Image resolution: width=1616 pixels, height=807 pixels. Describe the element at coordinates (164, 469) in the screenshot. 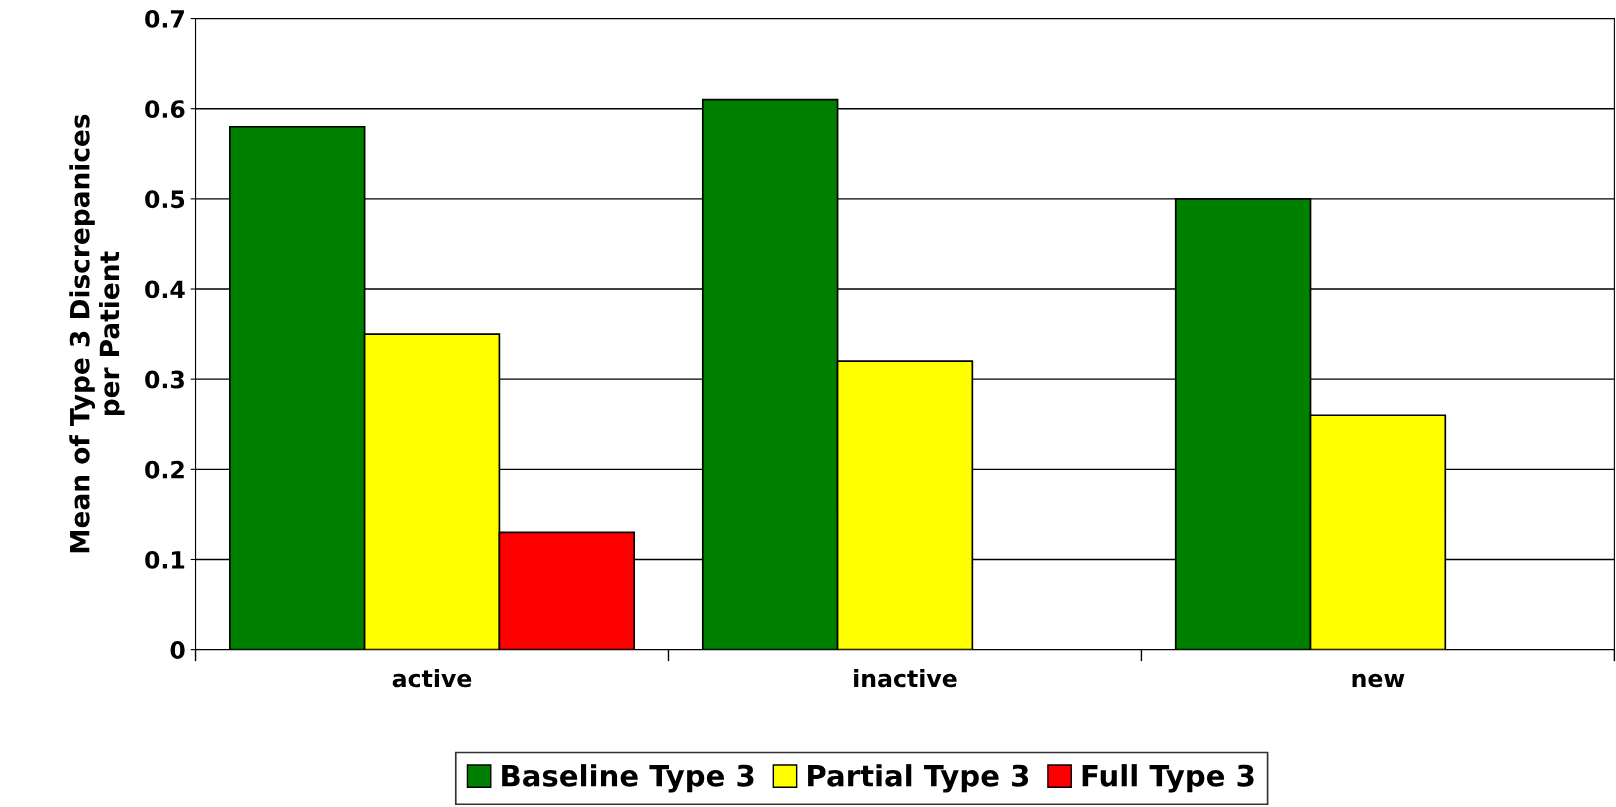

I see `y-tick-label: 0.2` at that location.